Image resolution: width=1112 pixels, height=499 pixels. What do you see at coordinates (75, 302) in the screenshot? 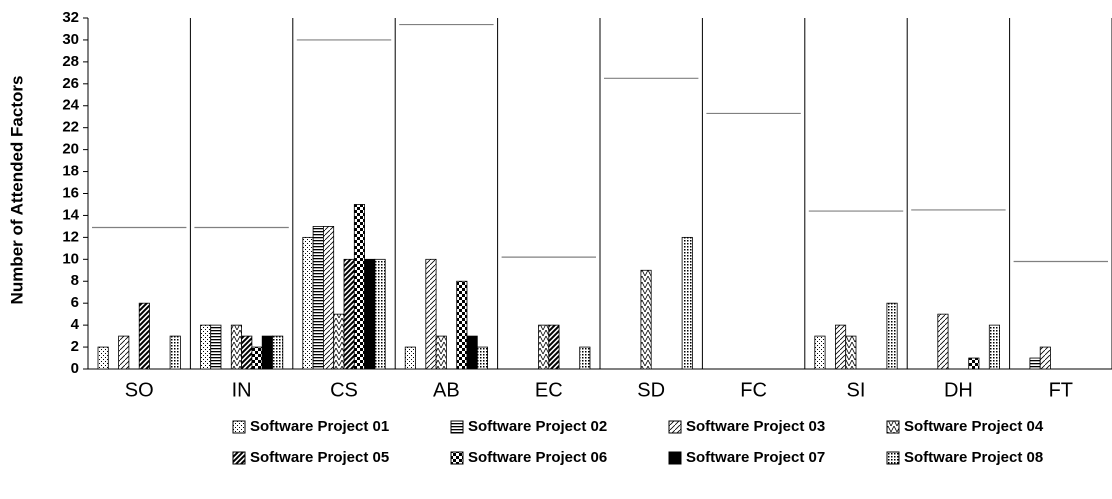
I see `y-tick-label: 6` at bounding box center [75, 302].